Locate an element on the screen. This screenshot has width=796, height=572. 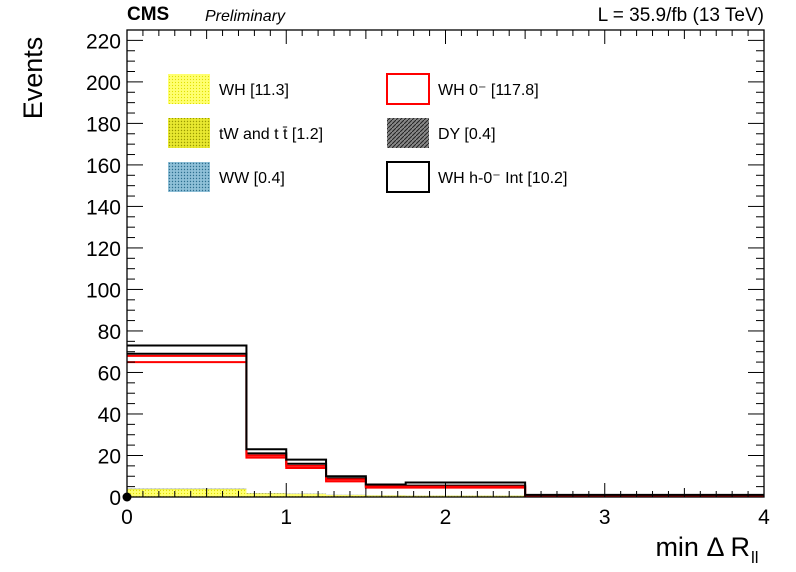
y-tick-label: 40 is located at coordinates (109, 415).